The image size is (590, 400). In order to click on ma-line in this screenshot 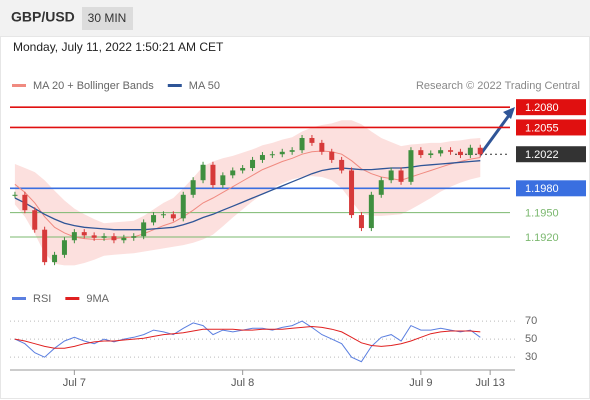, I will do `click(247, 195)`.